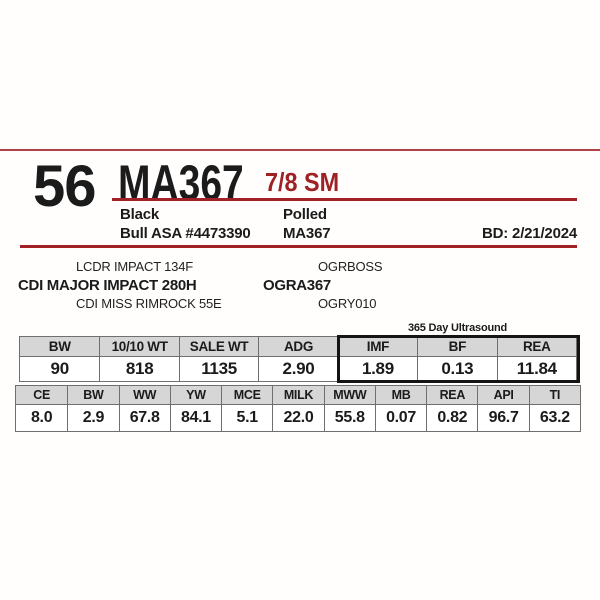 The image size is (600, 600). I want to click on perf-value-cell: 11.84, so click(536, 369).